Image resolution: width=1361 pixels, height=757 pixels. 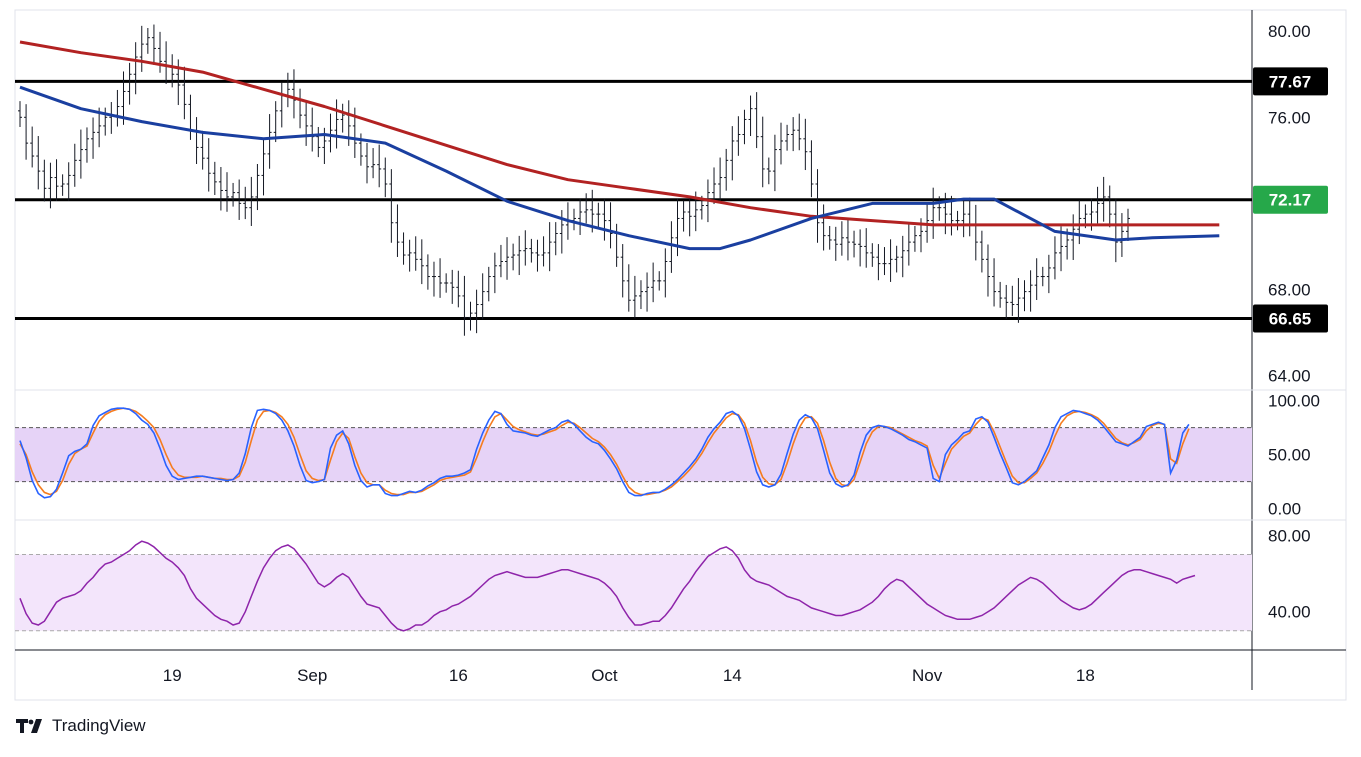 What do you see at coordinates (1284, 509) in the screenshot?
I see `stochastic-tick-label: 0.00` at bounding box center [1284, 509].